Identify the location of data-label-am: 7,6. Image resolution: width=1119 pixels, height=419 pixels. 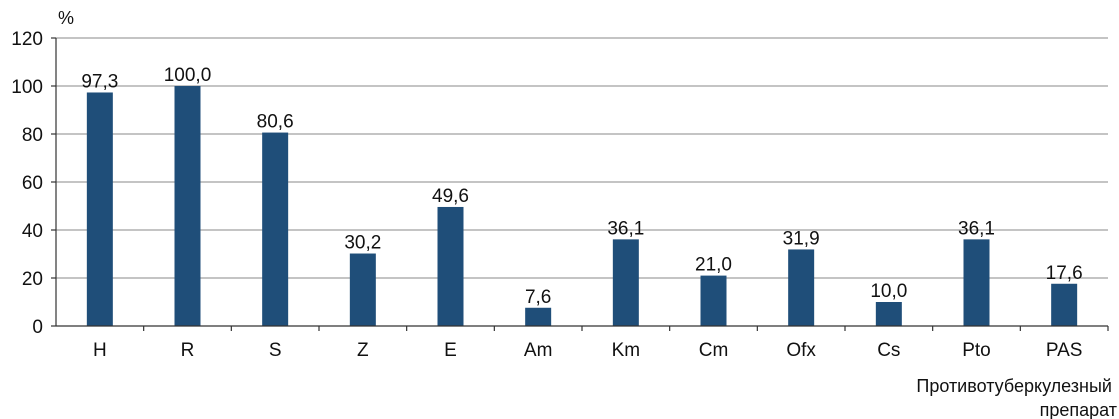
(538, 297).